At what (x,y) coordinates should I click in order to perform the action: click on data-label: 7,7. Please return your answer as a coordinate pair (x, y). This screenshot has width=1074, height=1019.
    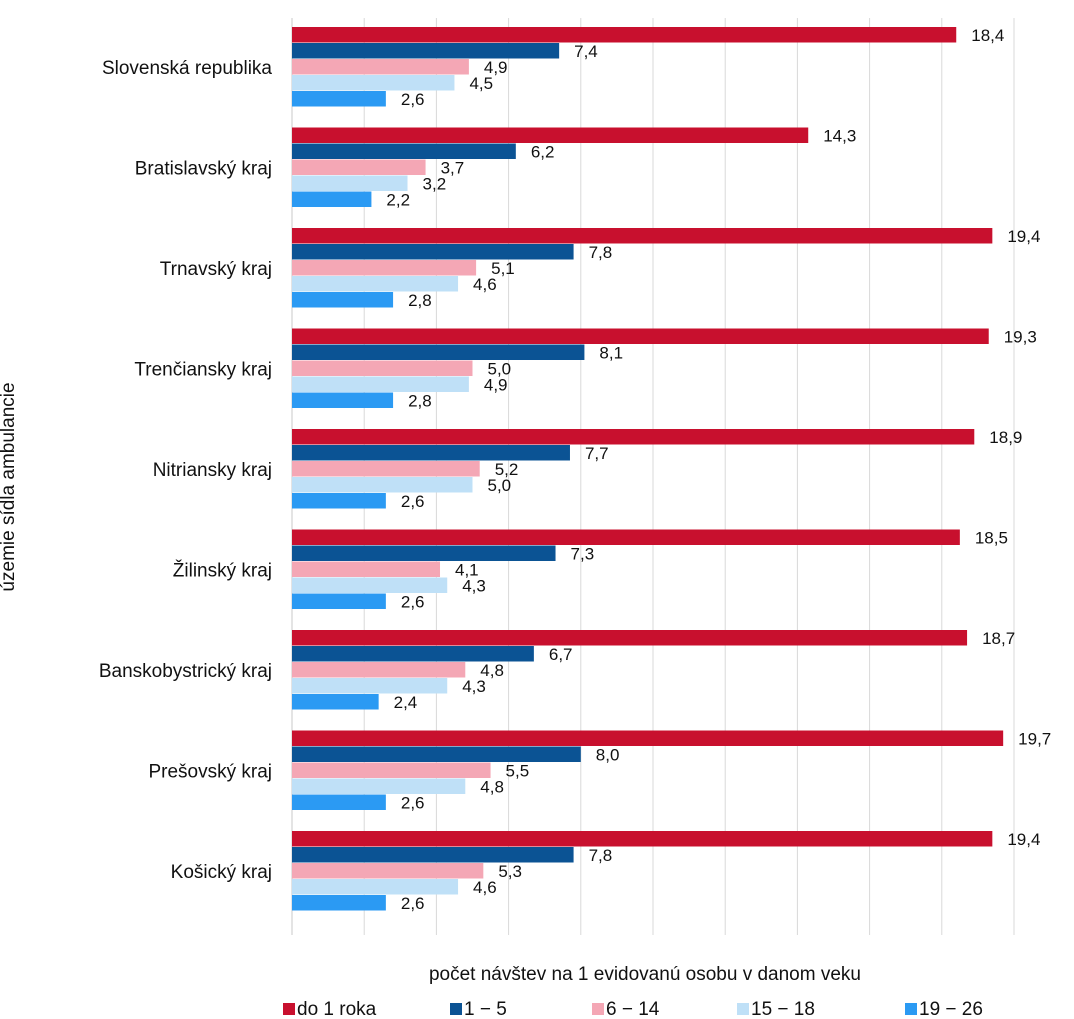
    Looking at the image, I should click on (597, 453).